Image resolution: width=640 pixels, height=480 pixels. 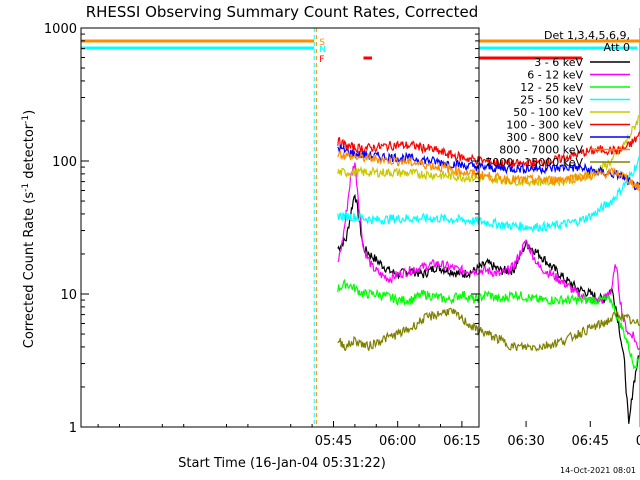 I want to click on x-tick-label-1: 06:00, so click(x=397, y=441).